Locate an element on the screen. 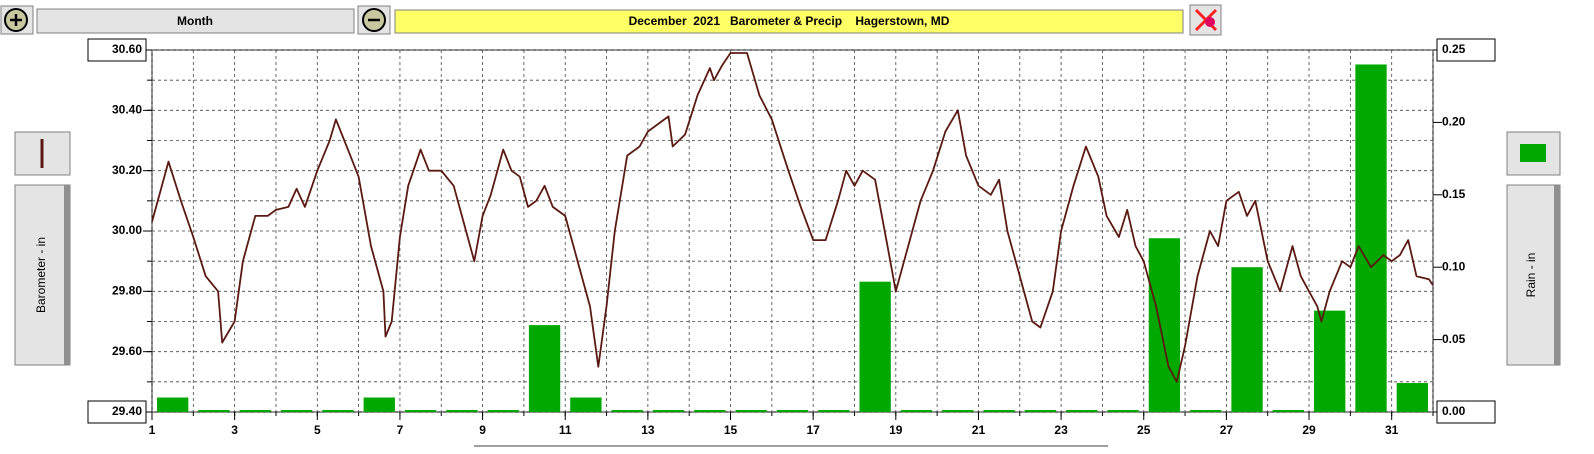  x-tick-label: 9 is located at coordinates (482, 430).